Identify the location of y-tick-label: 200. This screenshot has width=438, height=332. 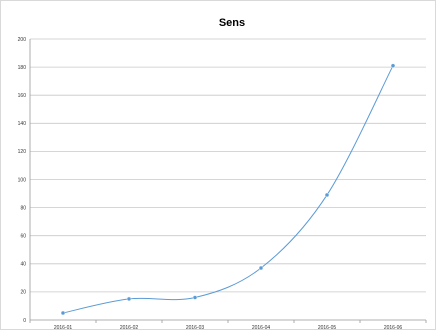
(22, 40).